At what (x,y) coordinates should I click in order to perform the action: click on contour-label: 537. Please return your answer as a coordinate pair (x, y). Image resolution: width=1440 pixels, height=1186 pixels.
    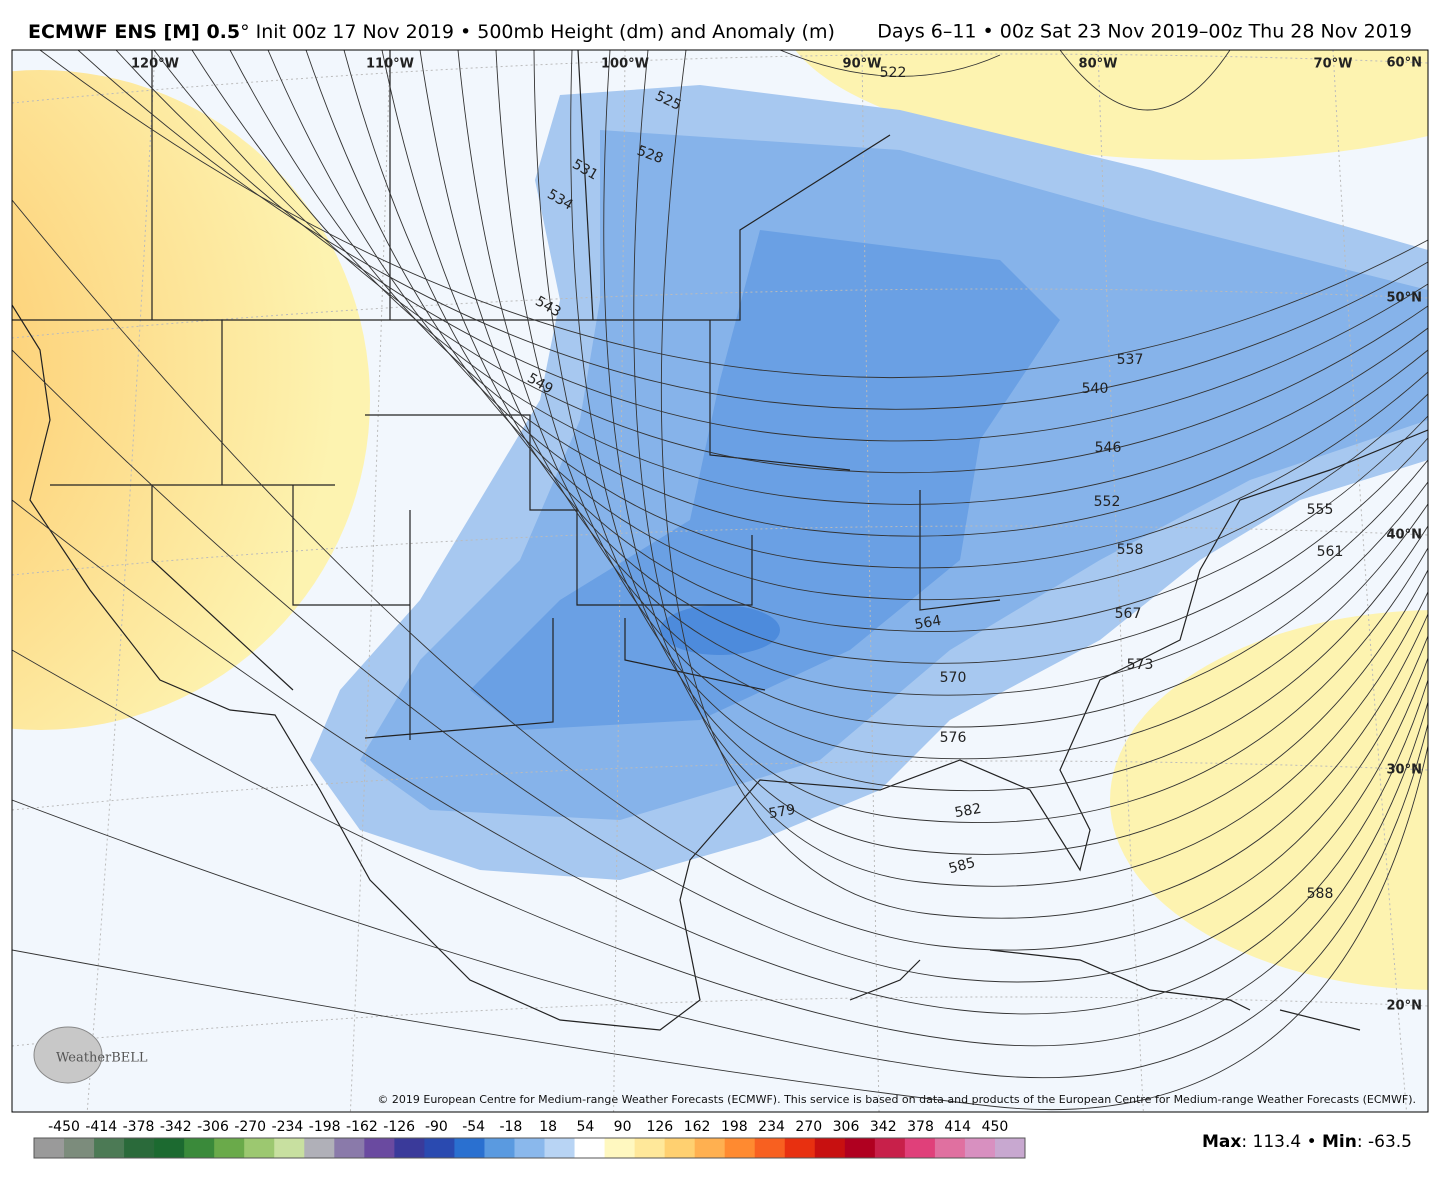
    Looking at the image, I should click on (1130, 360).